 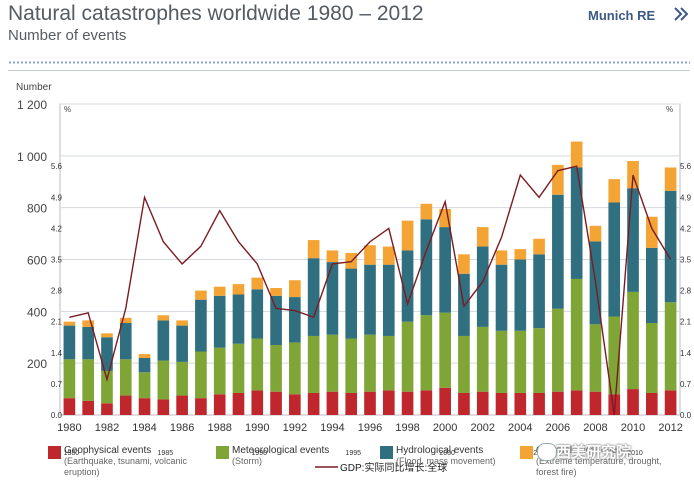 What do you see at coordinates (34, 87) in the screenshot?
I see `y-axis-label: Number` at bounding box center [34, 87].